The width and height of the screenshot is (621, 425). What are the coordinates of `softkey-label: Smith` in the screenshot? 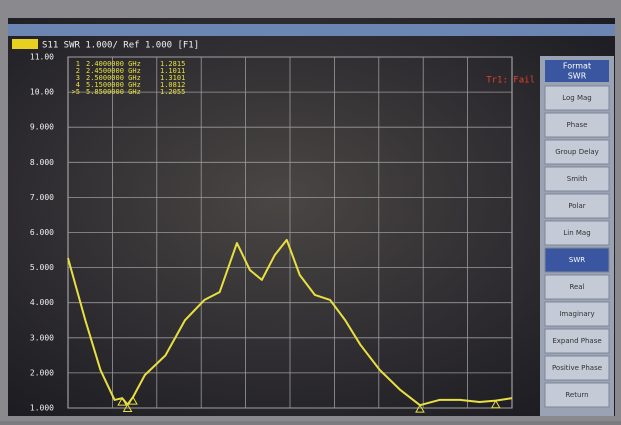 It's located at (577, 179).